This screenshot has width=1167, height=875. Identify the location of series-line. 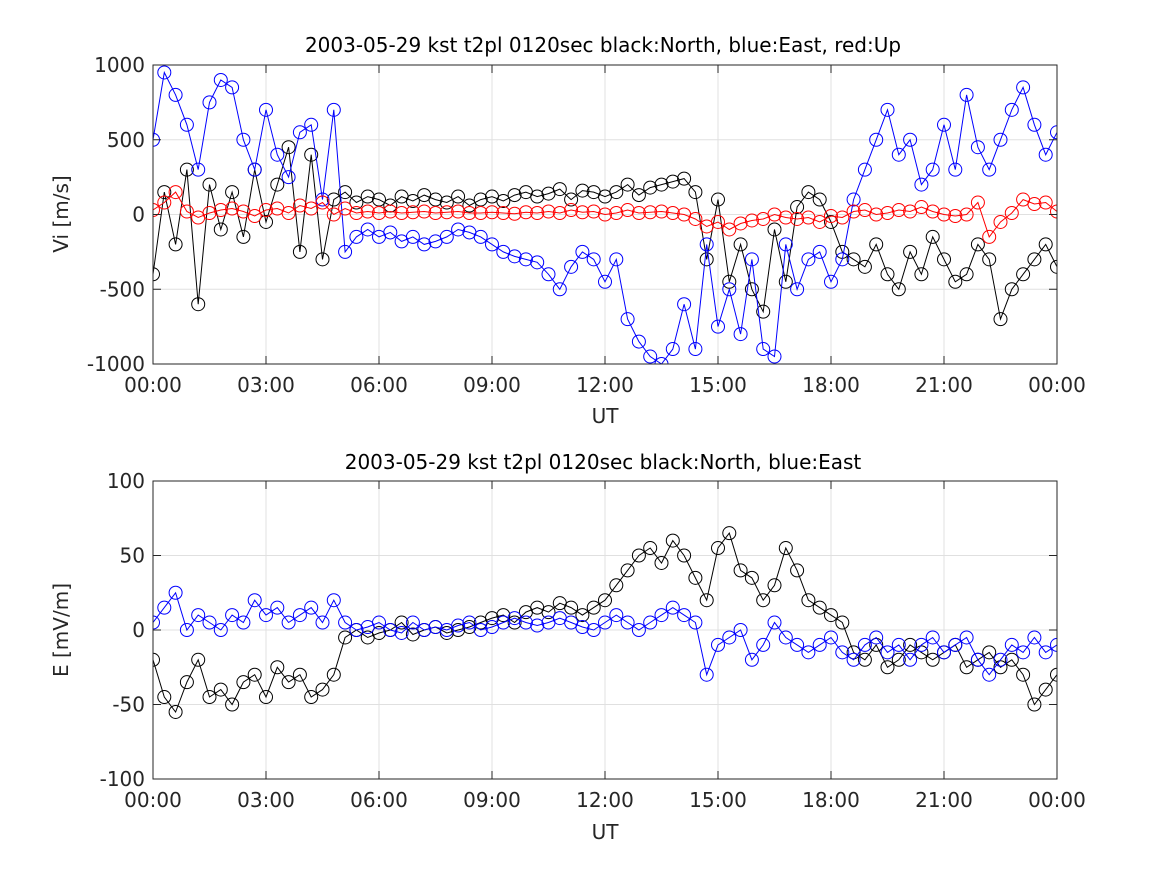
(605, 214).